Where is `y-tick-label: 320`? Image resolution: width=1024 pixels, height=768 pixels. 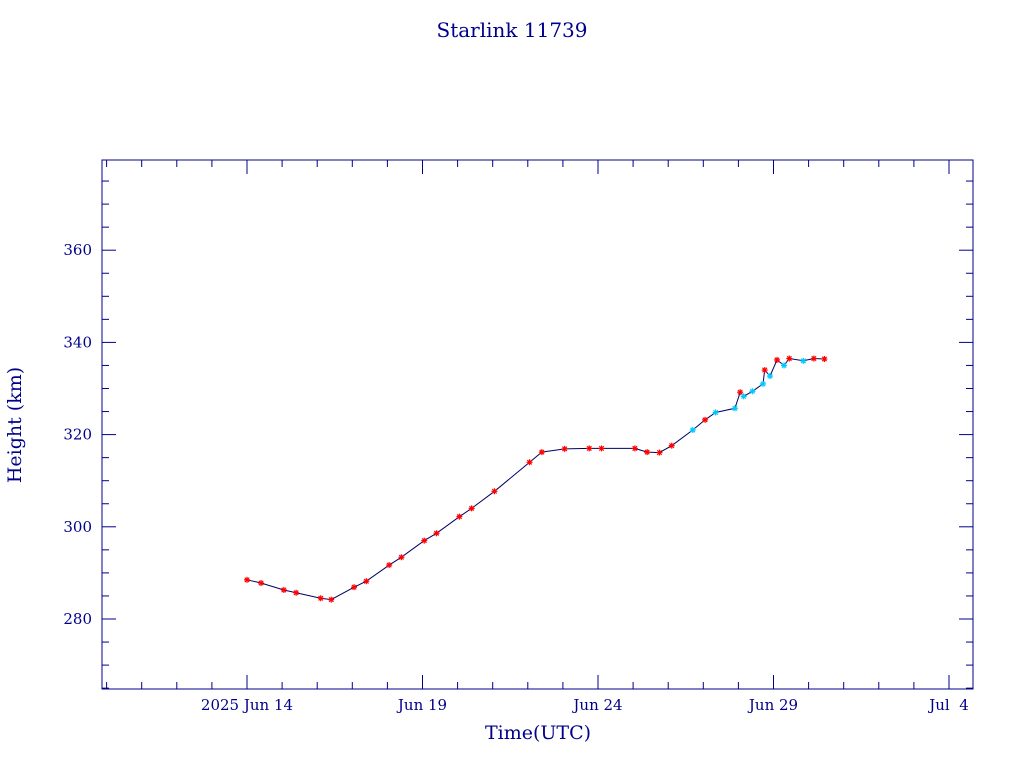
y-tick-label: 320 is located at coordinates (77, 435).